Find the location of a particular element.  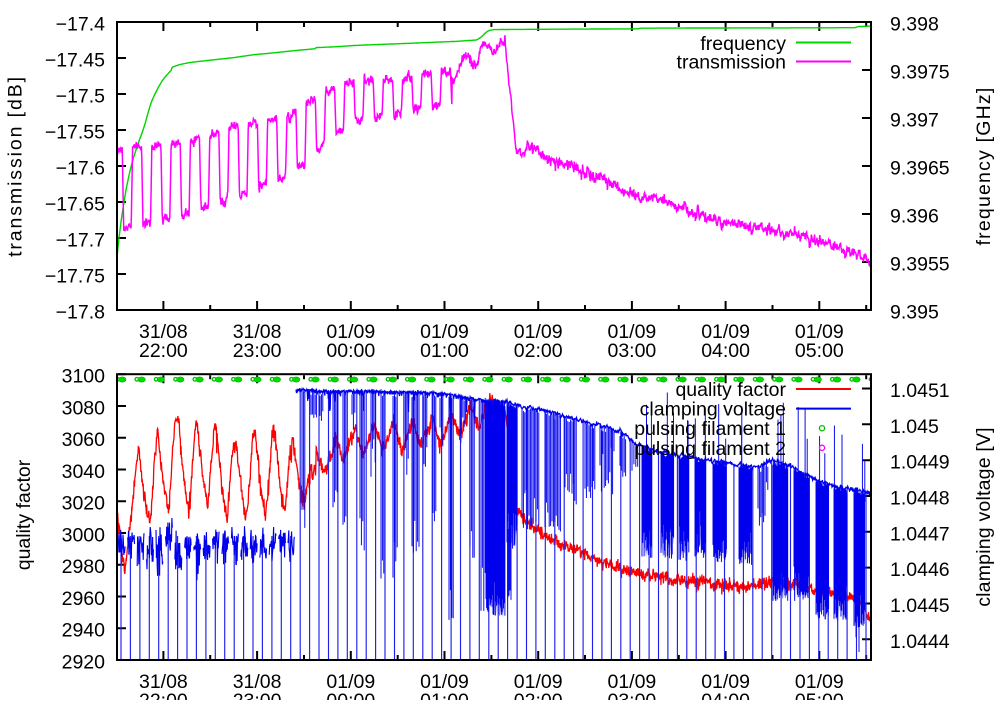

svg-text: 3040 is located at coordinates (84, 472).